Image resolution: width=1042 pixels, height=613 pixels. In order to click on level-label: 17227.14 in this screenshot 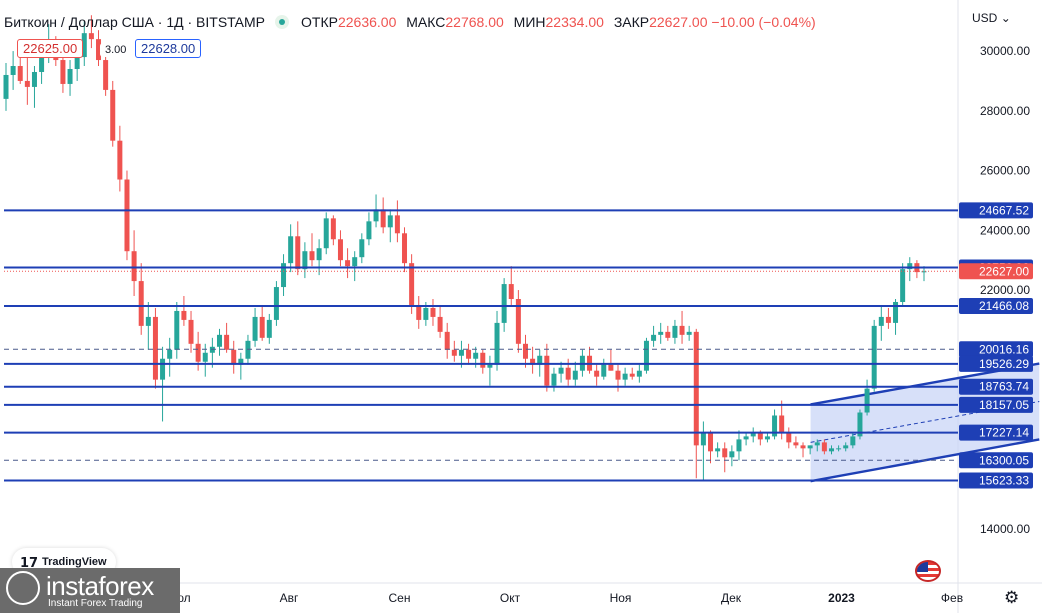, I will do `click(1004, 433)`.